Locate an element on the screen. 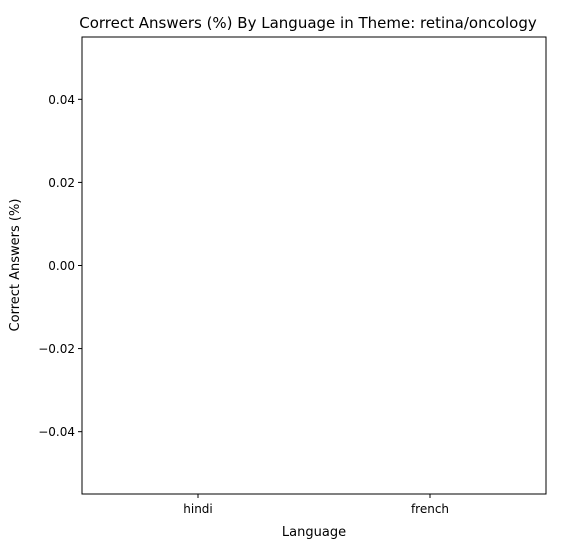  x-axis-label: Language is located at coordinates (314, 532).